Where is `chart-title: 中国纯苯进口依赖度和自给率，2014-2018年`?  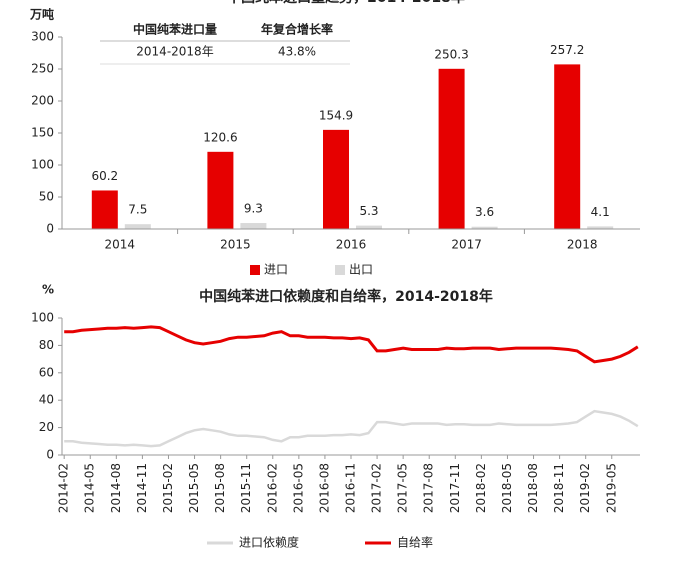 chart-title: 中国纯苯进口依赖度和自给率，2014-2018年 is located at coordinates (346, 296).